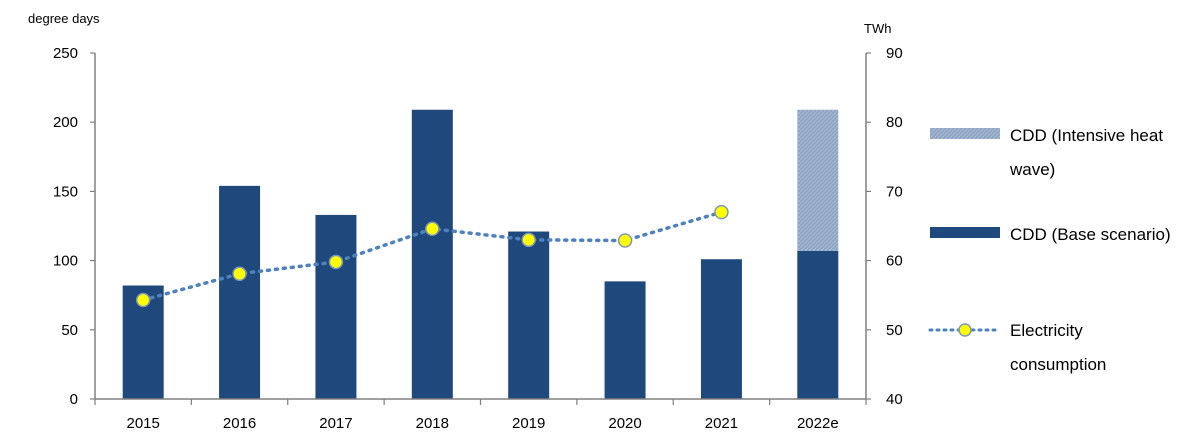 This screenshot has width=1198, height=440. What do you see at coordinates (64, 18) in the screenshot?
I see `left-axis-label: degree days` at bounding box center [64, 18].